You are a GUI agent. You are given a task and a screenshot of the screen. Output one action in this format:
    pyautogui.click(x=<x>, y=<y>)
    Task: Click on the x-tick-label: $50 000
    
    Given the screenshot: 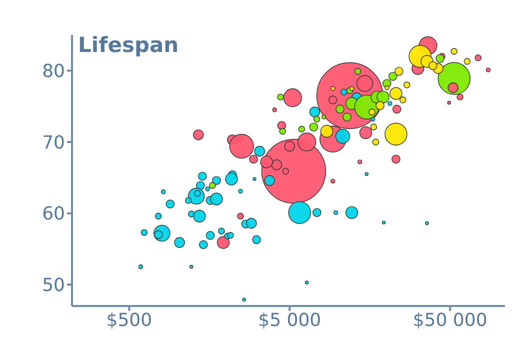 What is the action you would take?
    pyautogui.click(x=450, y=320)
    